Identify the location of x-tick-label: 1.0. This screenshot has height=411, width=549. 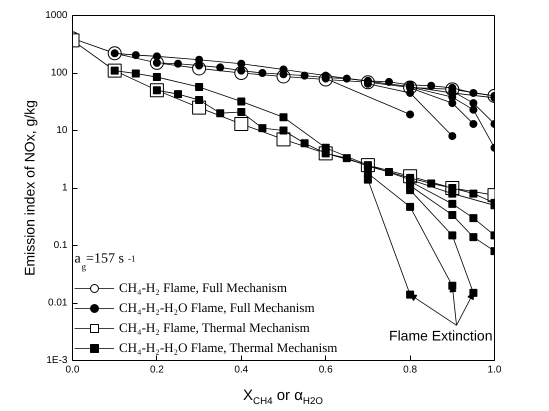
(495, 370).